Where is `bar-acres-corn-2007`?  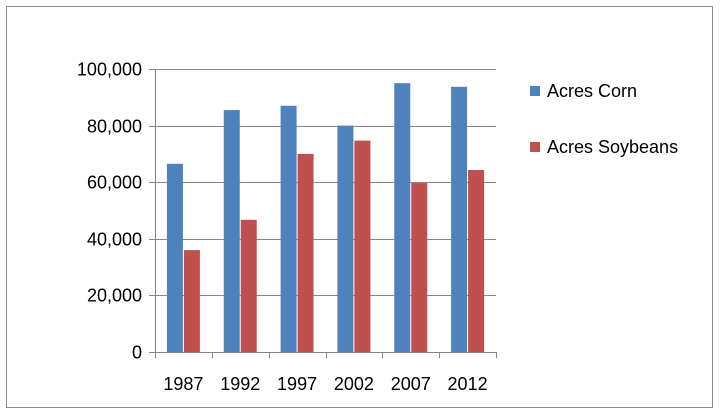 bar-acres-corn-2007 is located at coordinates (402, 218).